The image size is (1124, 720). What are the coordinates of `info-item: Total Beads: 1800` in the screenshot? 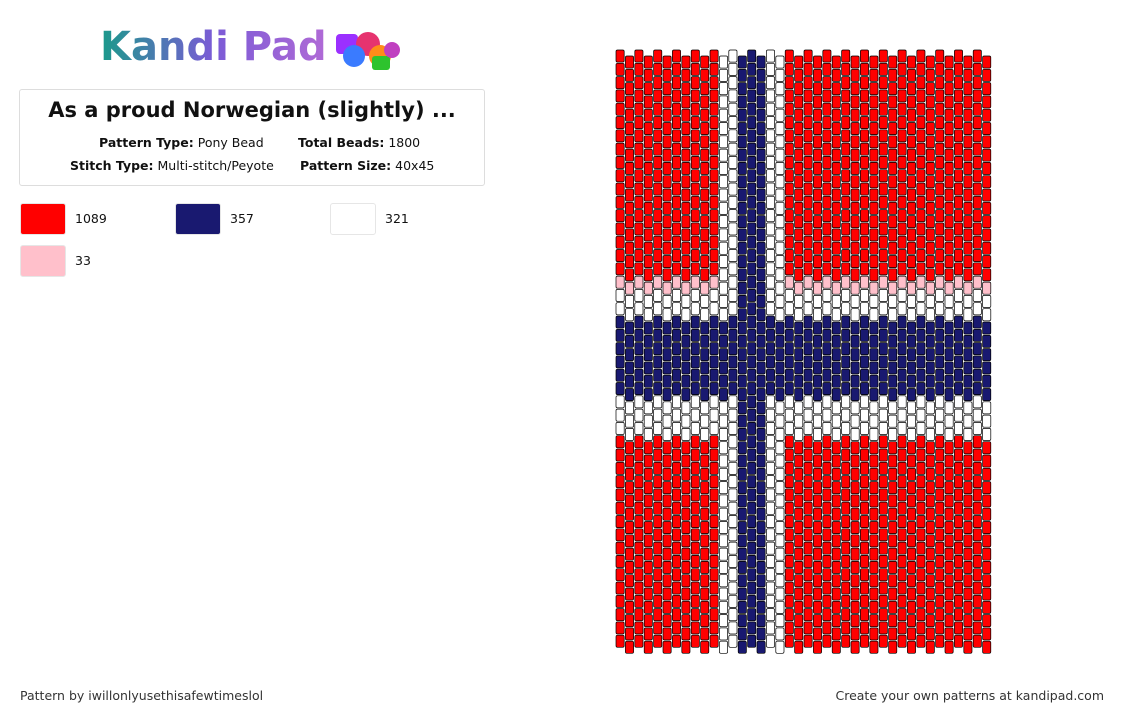 It's located at (359, 142).